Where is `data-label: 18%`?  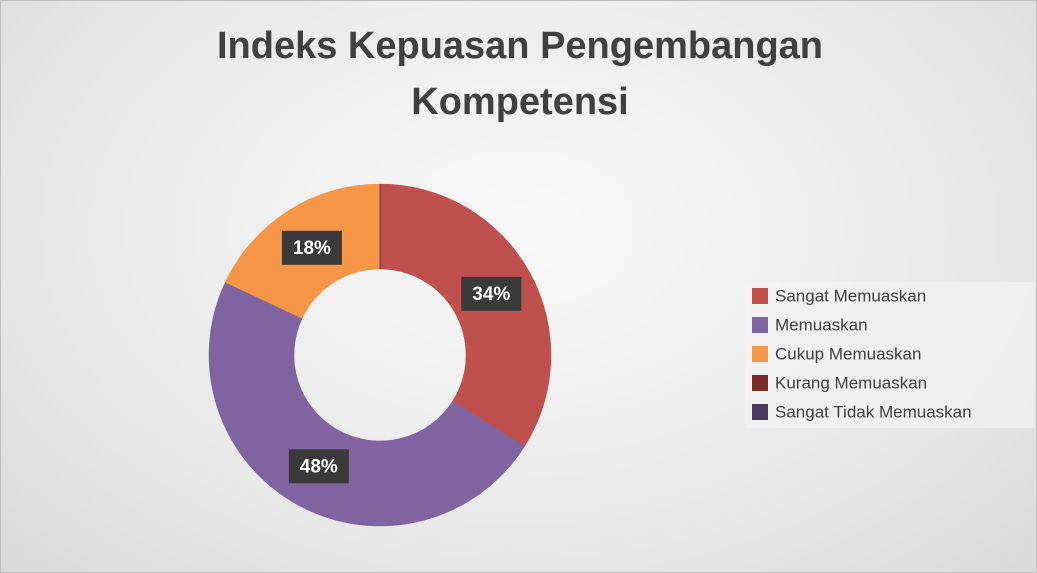 data-label: 18% is located at coordinates (312, 248).